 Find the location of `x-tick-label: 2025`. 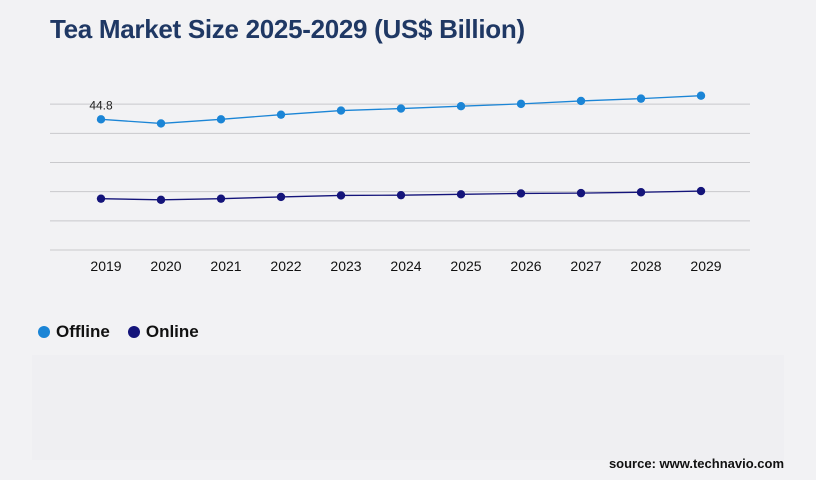

x-tick-label: 2025 is located at coordinates (465, 266).